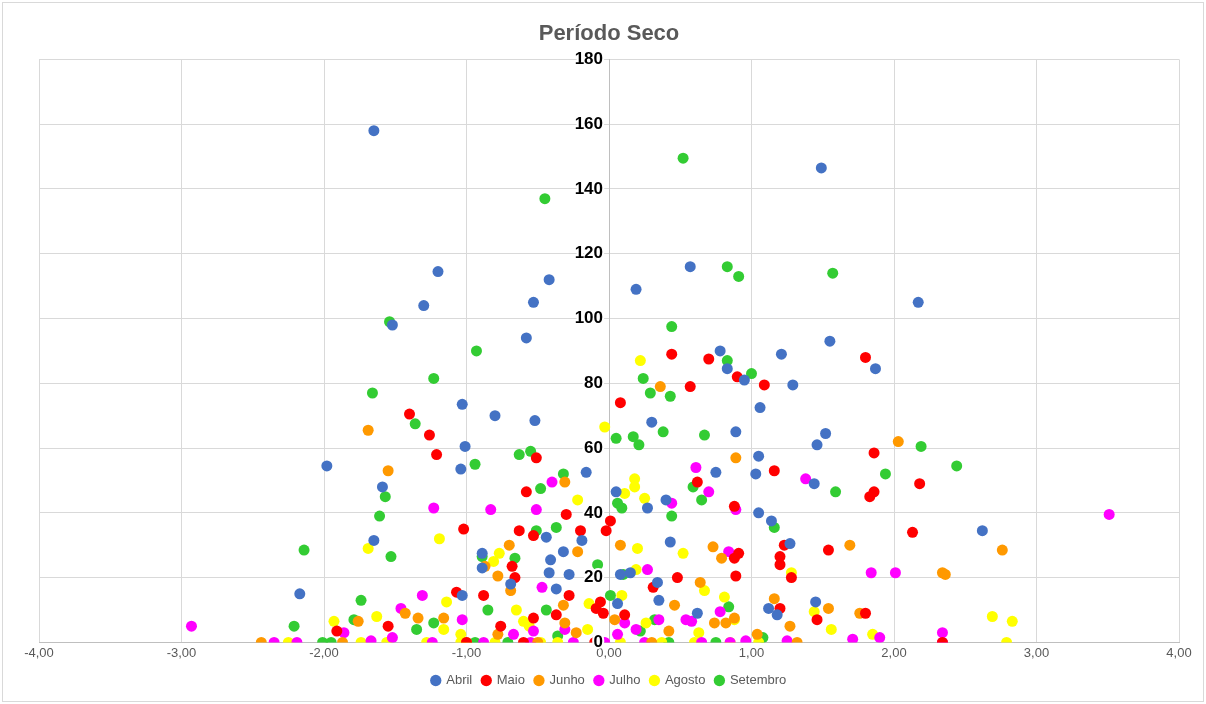 The width and height of the screenshot is (1206, 704). What do you see at coordinates (593, 577) in the screenshot?
I see `y-tick-label: 20` at bounding box center [593, 577].